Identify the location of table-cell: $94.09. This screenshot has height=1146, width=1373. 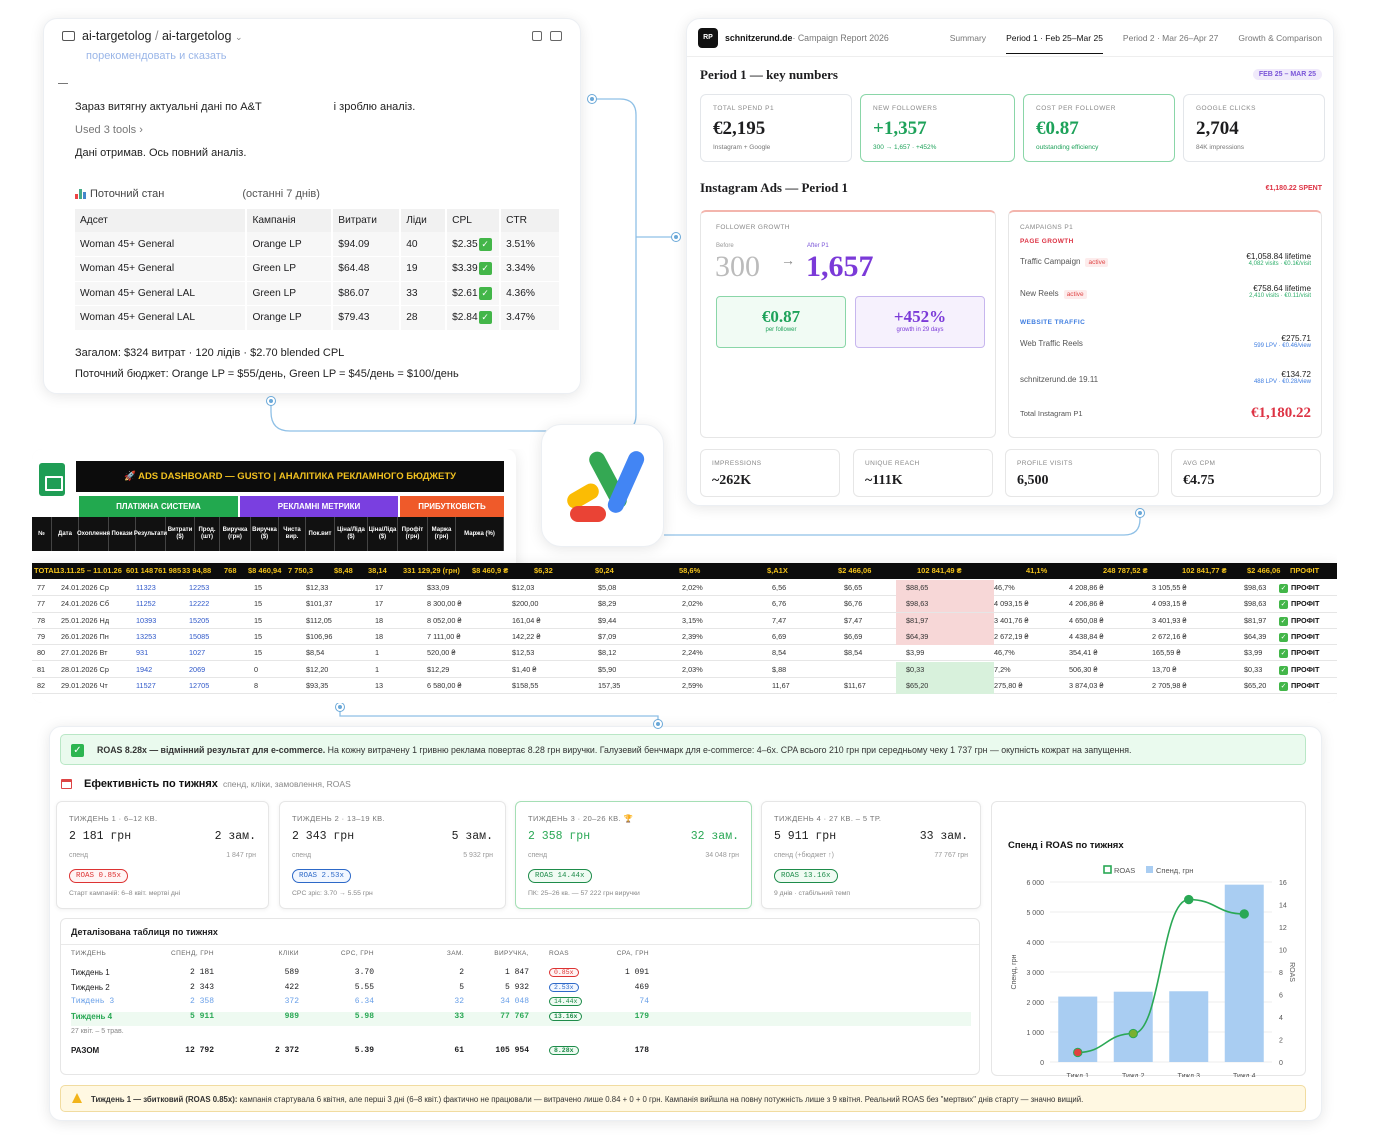
(367, 244).